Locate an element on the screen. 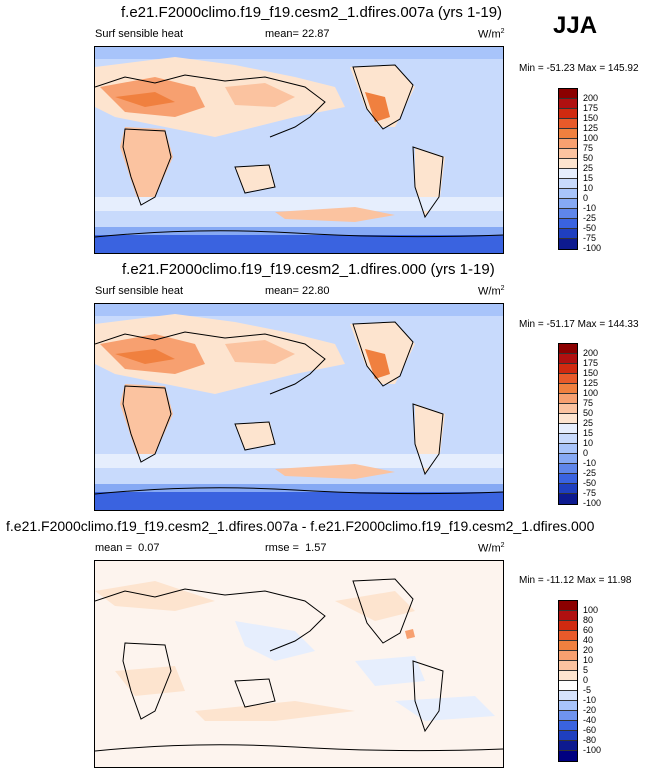 Image resolution: width=645 pixels, height=772 pixels. panel3-colorbar is located at coordinates (568, 681).